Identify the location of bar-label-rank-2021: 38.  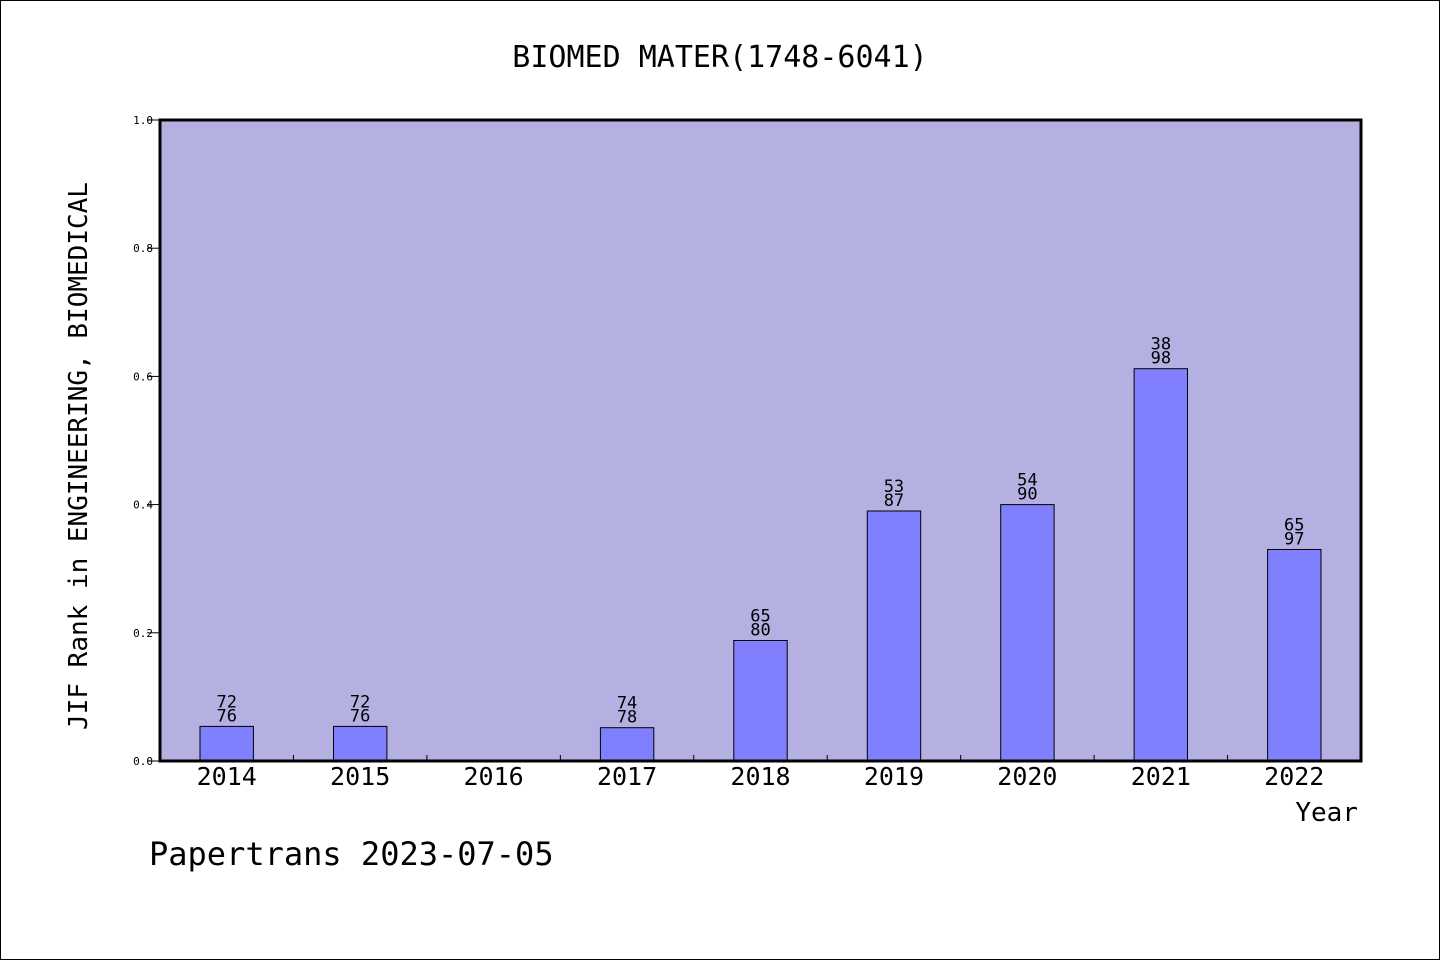
(1161, 345).